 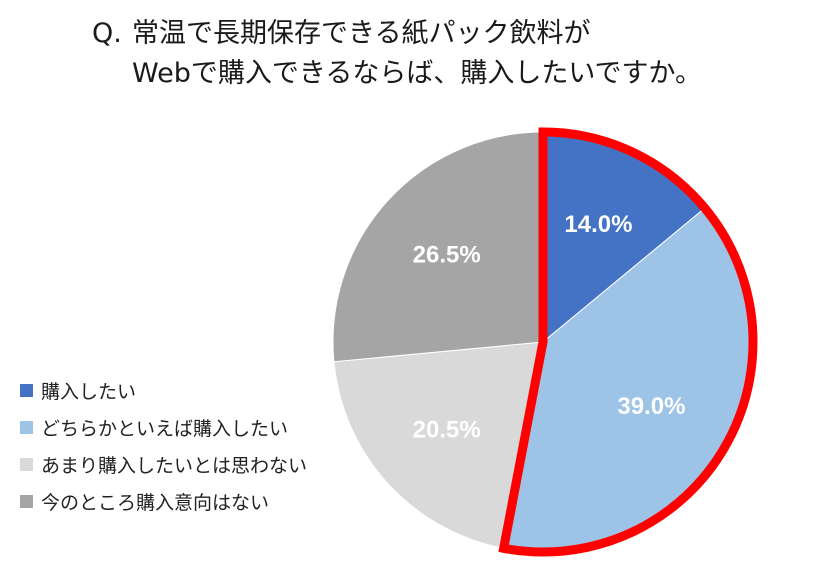 I want to click on legend-label: あまり購入したいとは思わない, so click(x=174, y=466).